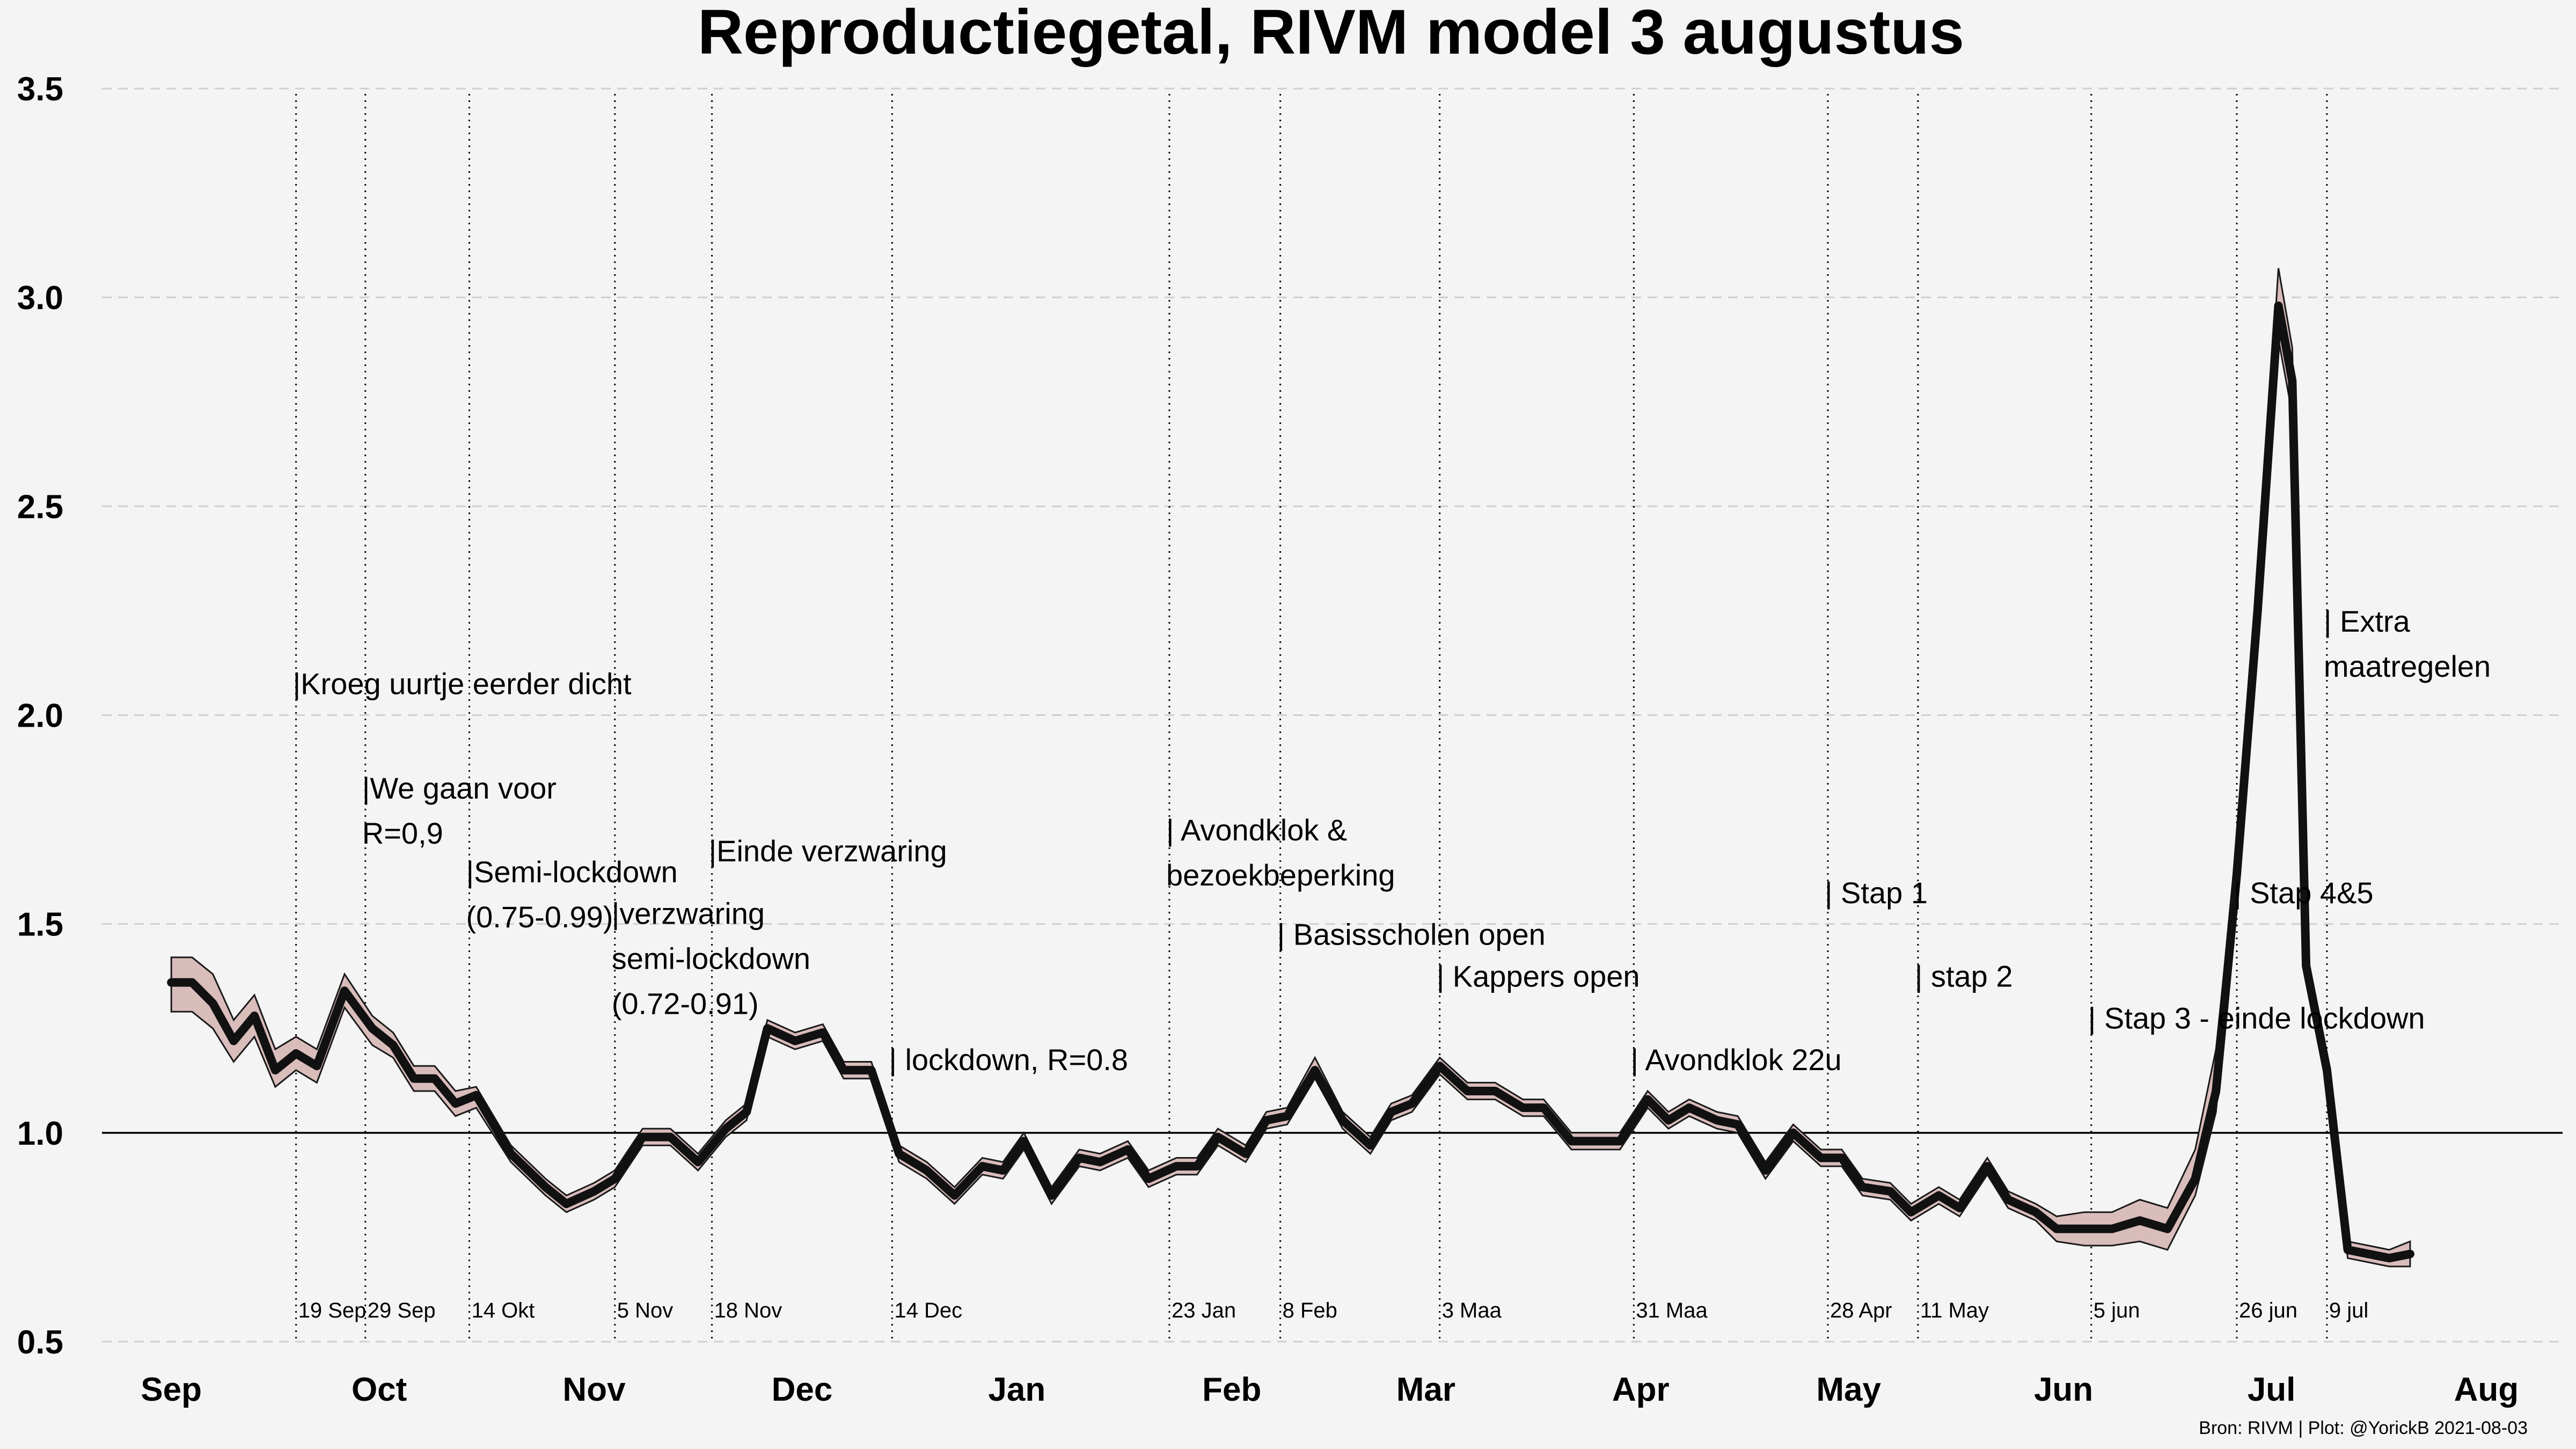 The image size is (2576, 1449). Describe the element at coordinates (40, 1342) in the screenshot. I see `y-tick-label: 0.5` at that location.